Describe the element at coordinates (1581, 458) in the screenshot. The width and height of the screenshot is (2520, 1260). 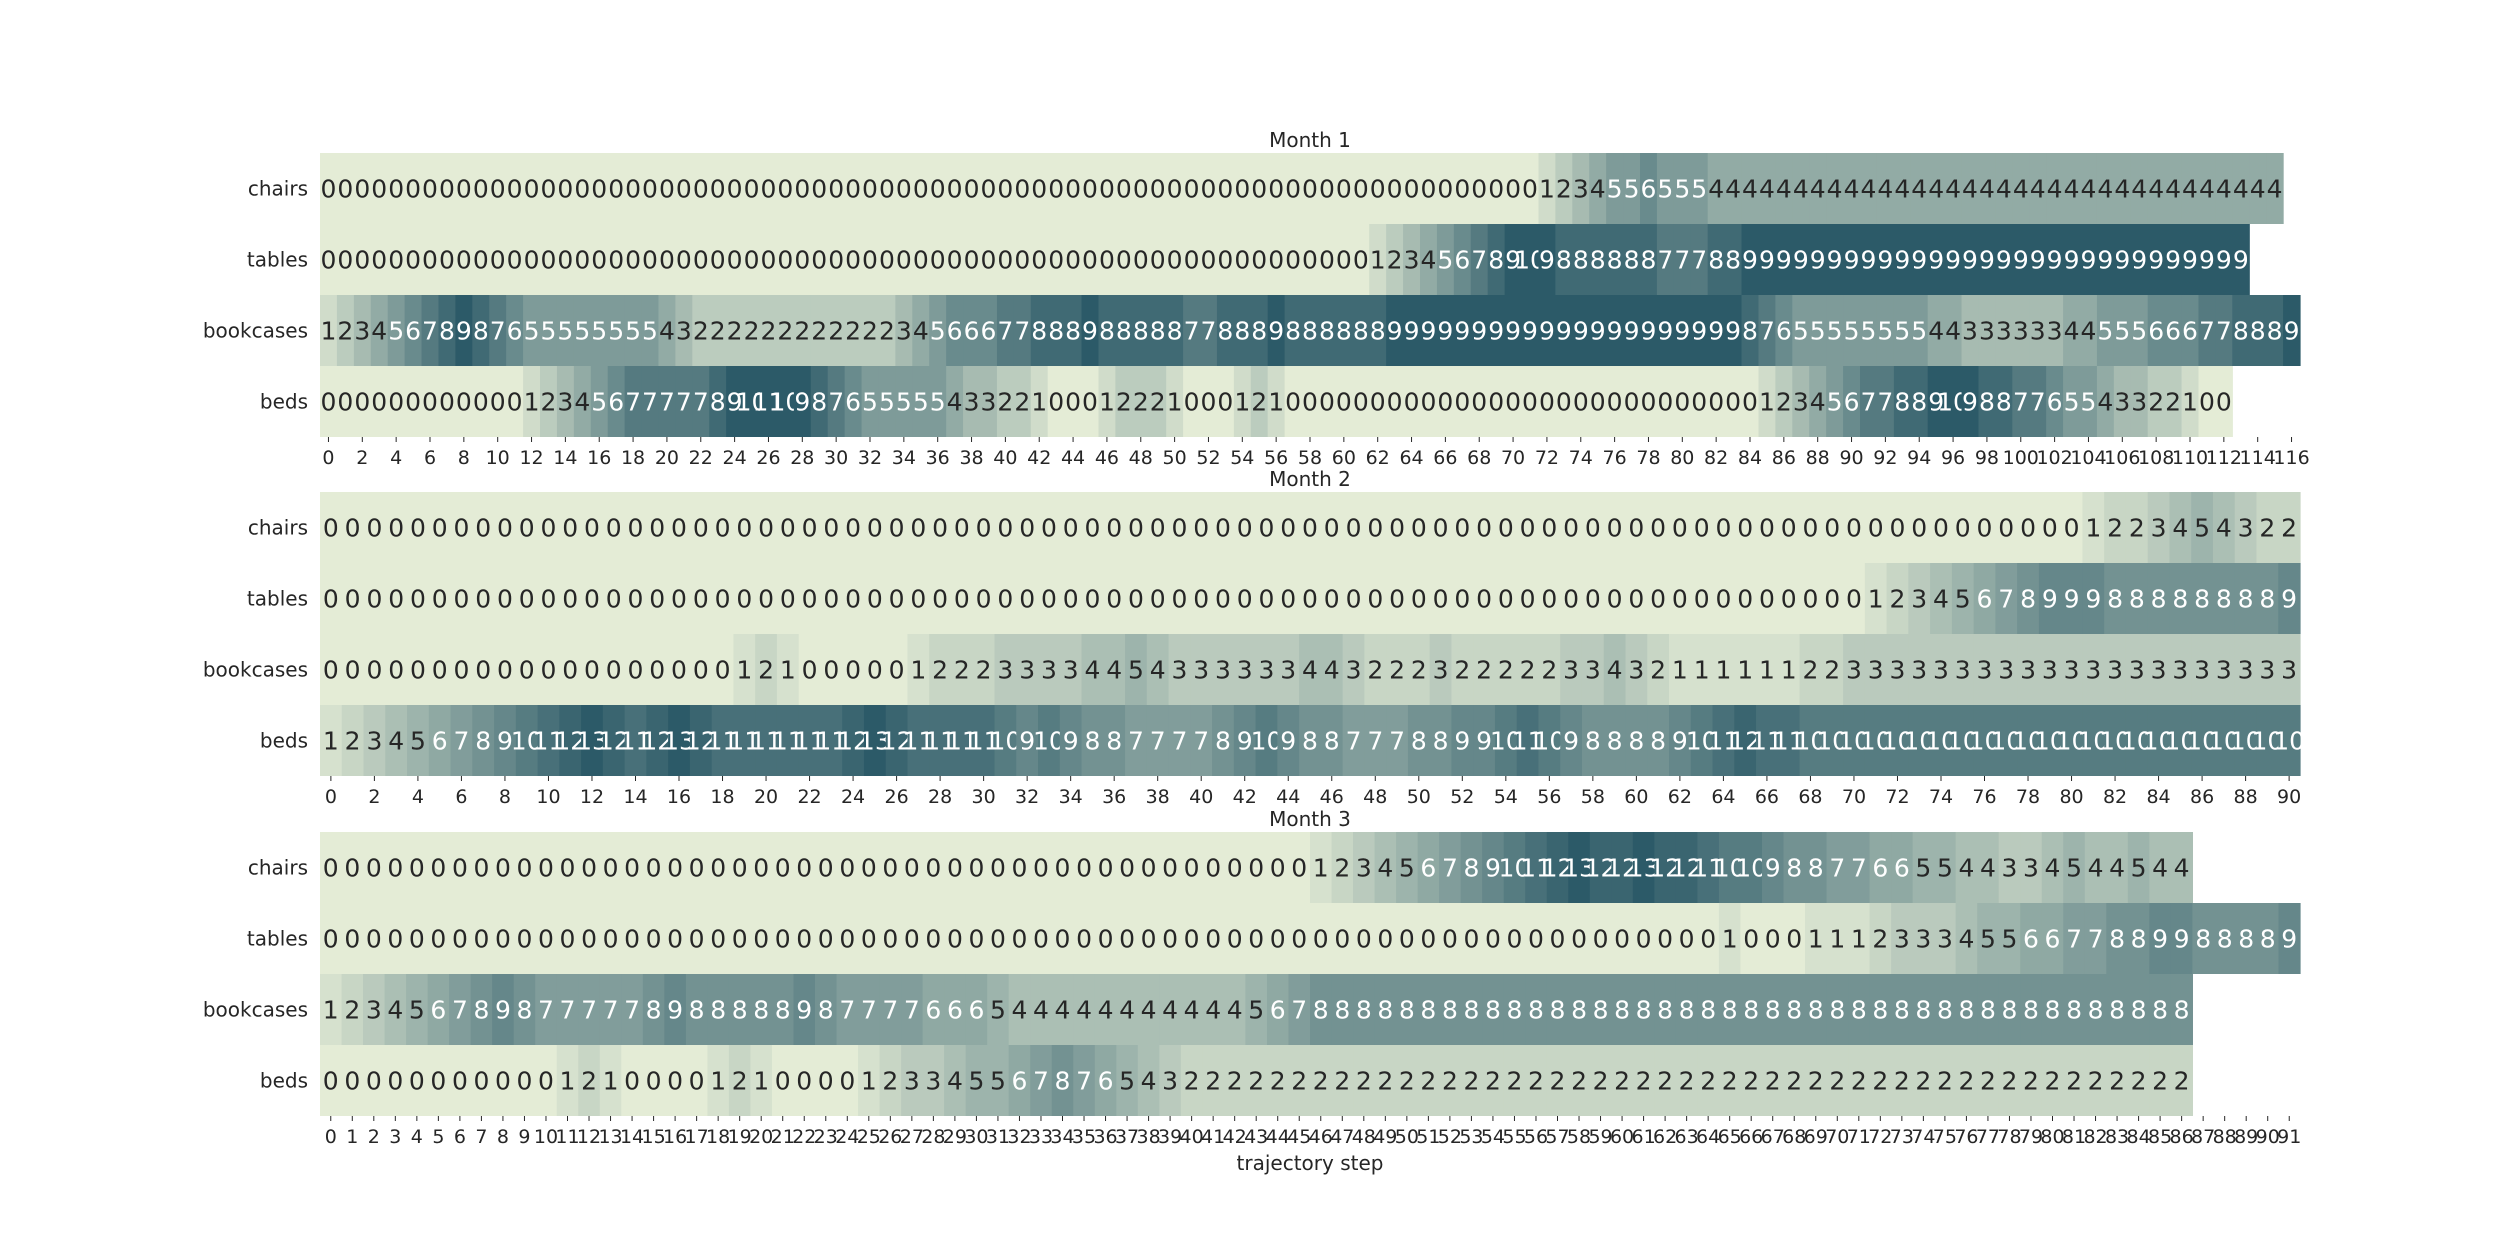
I see `x-tick-label: 74` at that location.